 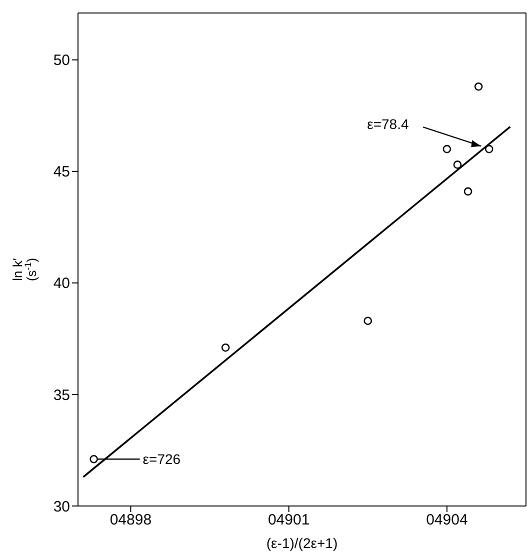 What do you see at coordinates (302, 543) in the screenshot?
I see `x-axis-title: (ε-1)/(2ε+1)` at bounding box center [302, 543].